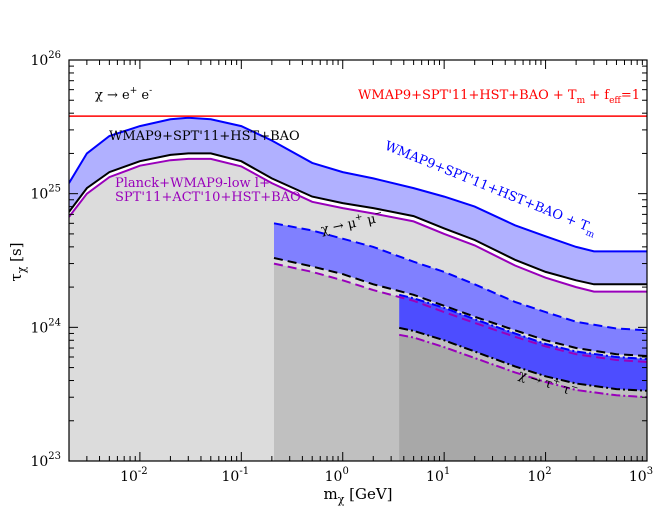  I want to click on y-tick-exponent: 24, so click(54, 322).